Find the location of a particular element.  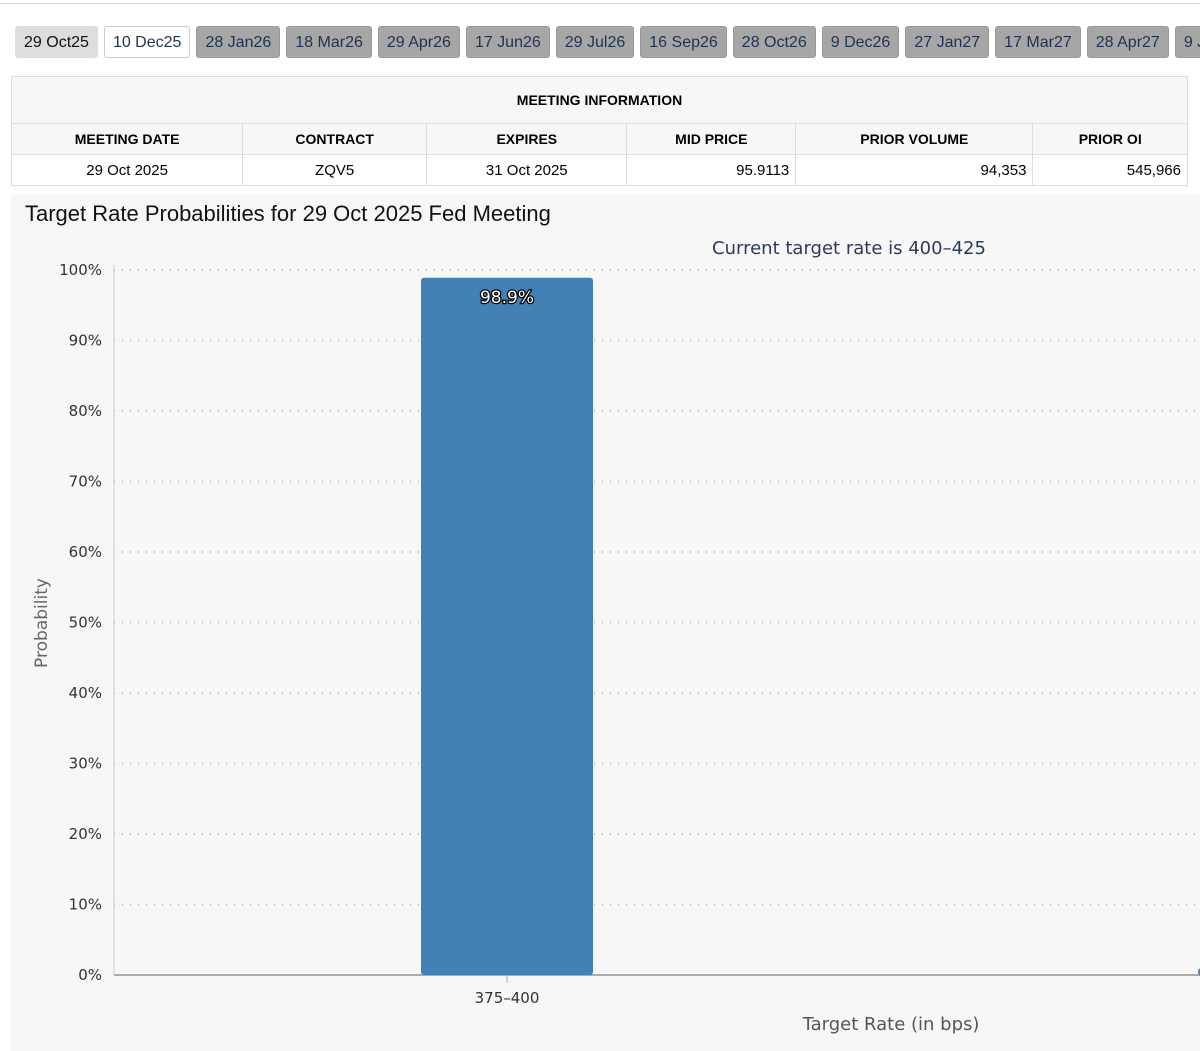

tab-meeting-4: 29 Apr26 is located at coordinates (418, 42).